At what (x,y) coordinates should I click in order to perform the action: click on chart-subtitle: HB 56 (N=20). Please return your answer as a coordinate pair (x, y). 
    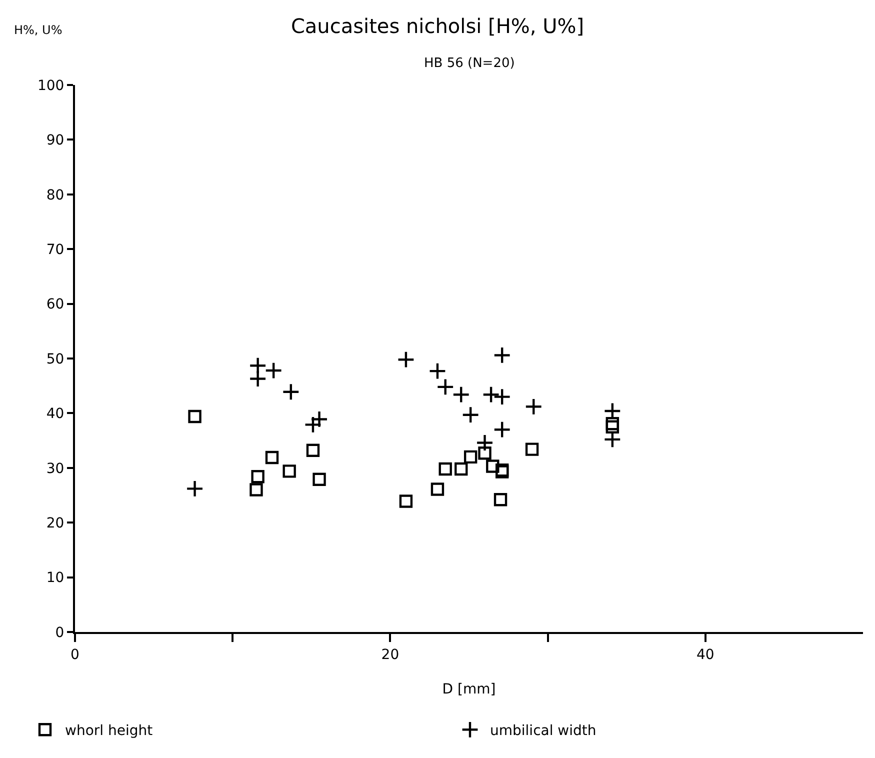
    Looking at the image, I should click on (469, 63).